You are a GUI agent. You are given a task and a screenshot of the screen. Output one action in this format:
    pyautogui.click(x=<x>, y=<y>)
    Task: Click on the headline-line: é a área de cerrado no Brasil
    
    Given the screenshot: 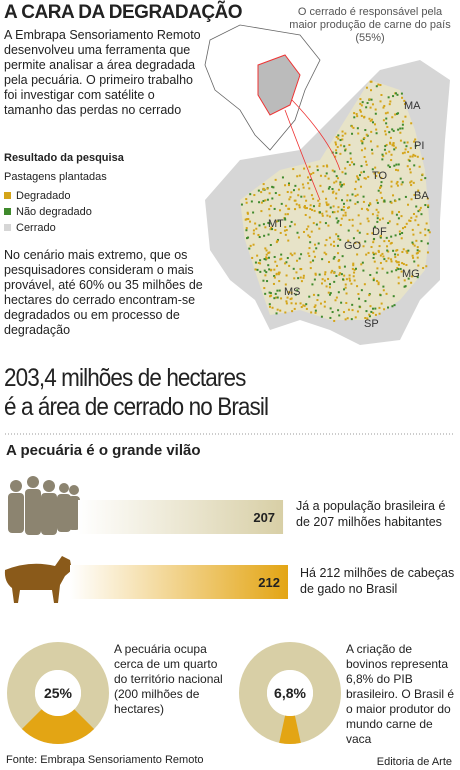 What is the action you would take?
    pyautogui.click(x=136, y=407)
    